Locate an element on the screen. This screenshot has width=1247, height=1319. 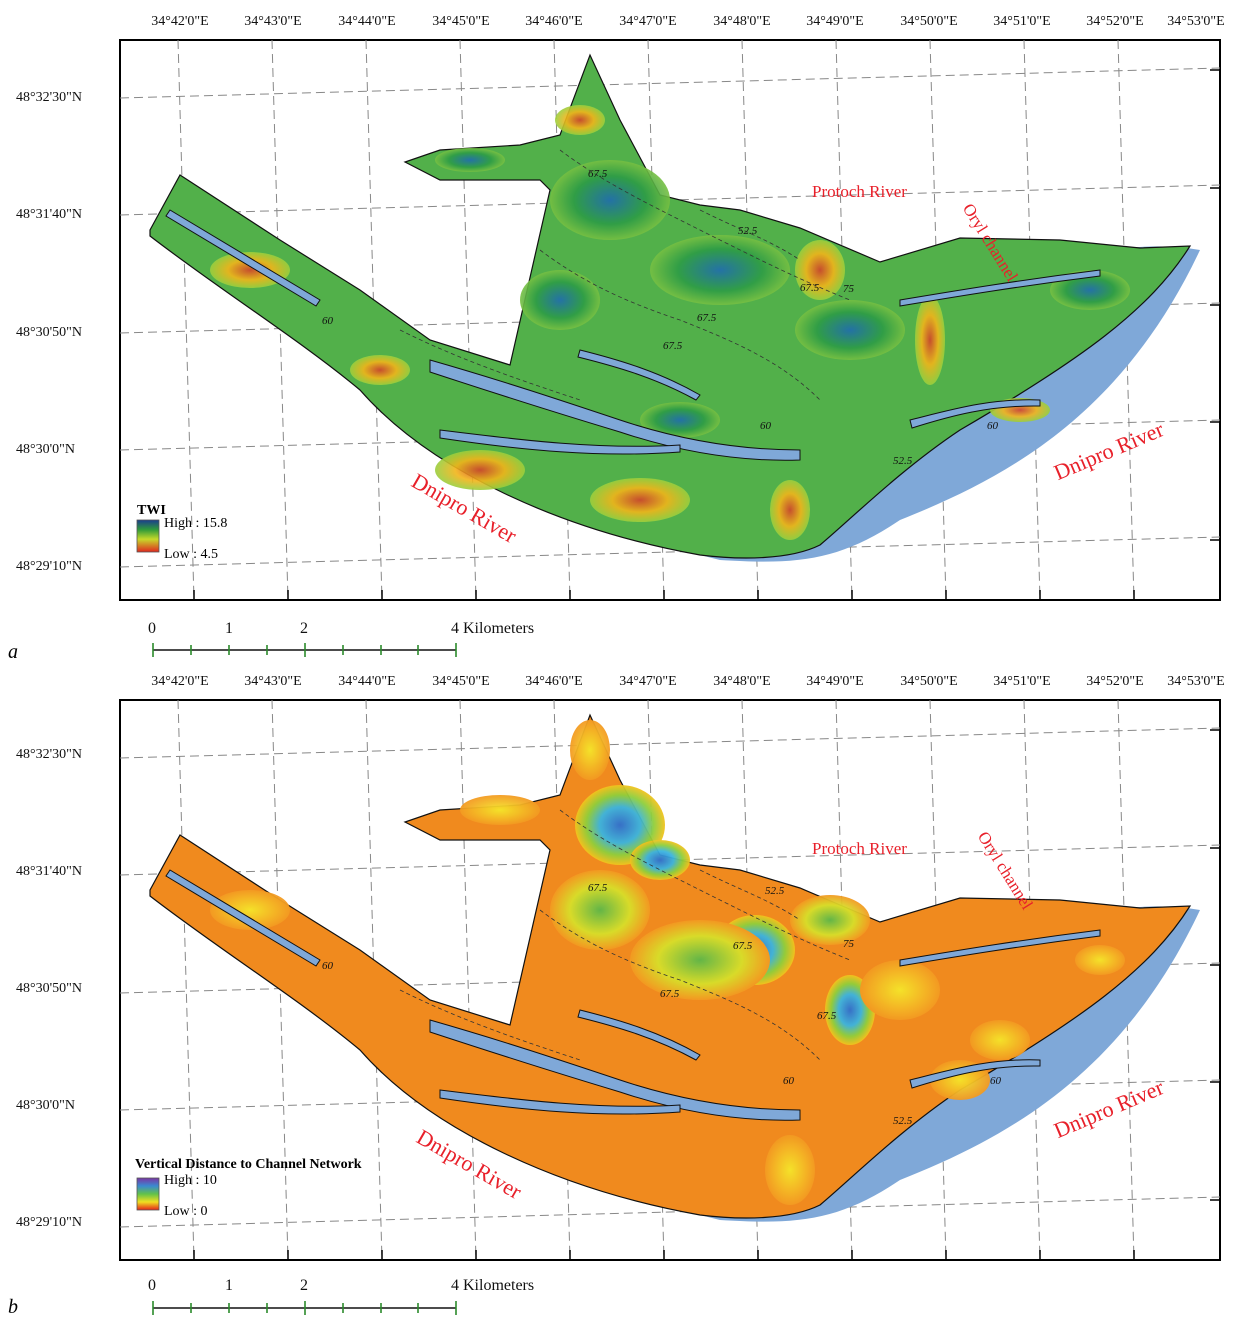
vdcn-legend-ramp is located at coordinates (148, 1194).